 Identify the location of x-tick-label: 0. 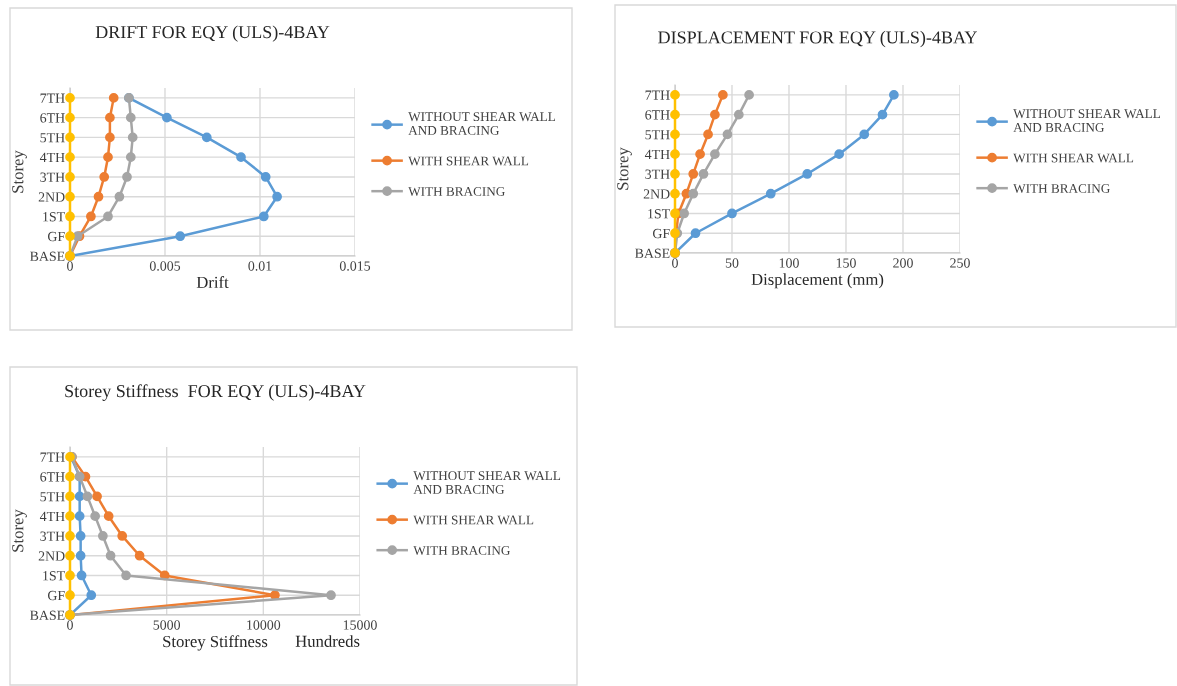
(70, 625).